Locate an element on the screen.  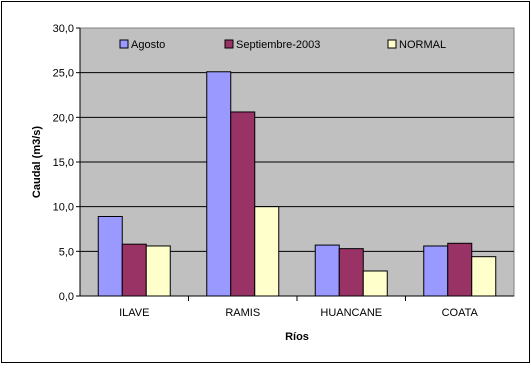
legend-label: NORMAL is located at coordinates (422, 45).